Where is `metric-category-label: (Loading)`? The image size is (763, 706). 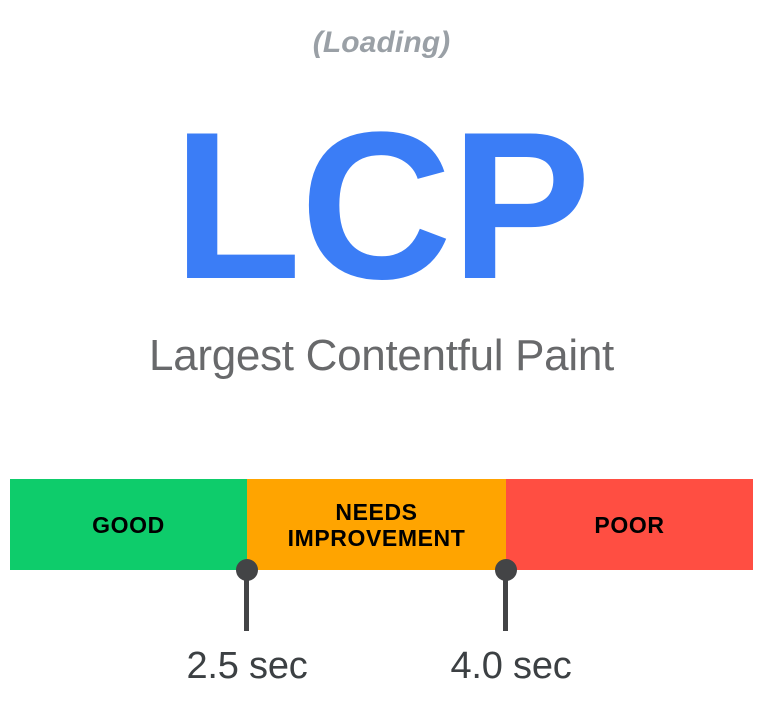
metric-category-label: (Loading) is located at coordinates (381, 42).